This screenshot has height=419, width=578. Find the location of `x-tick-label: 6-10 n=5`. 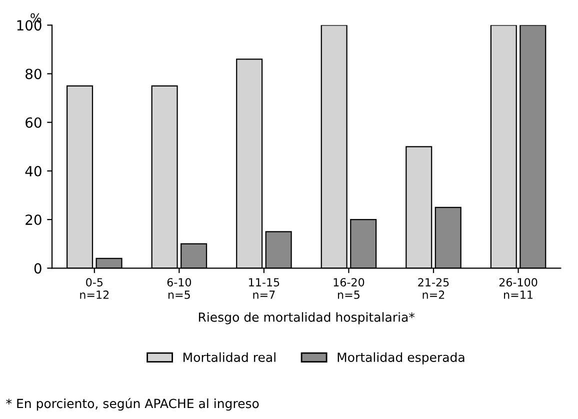

x-tick-label: 6-10 n=5 is located at coordinates (179, 288).